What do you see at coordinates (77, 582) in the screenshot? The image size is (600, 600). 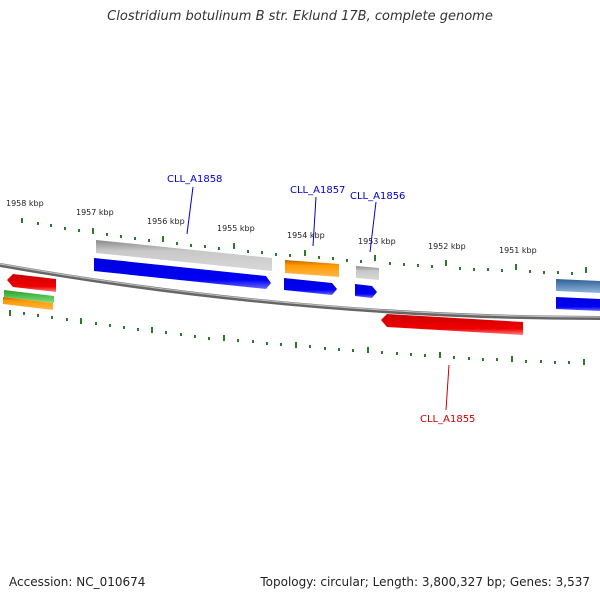 I see `accession-text: Accession: NC_010674` at bounding box center [77, 582].